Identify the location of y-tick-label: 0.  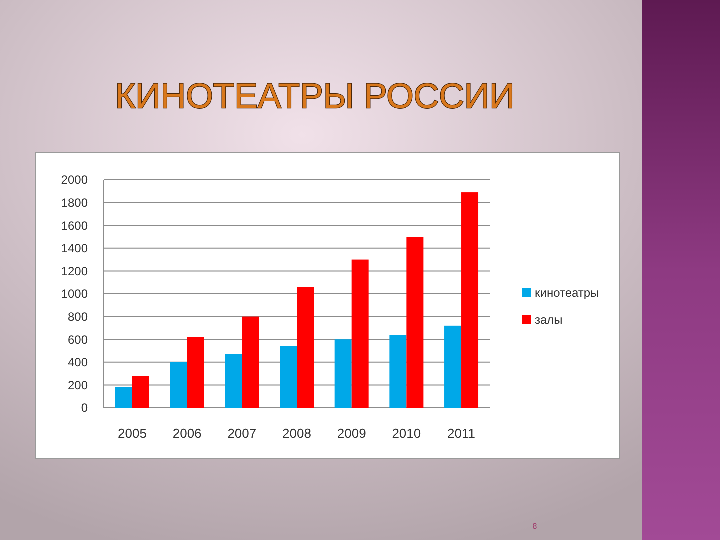
(84, 408).